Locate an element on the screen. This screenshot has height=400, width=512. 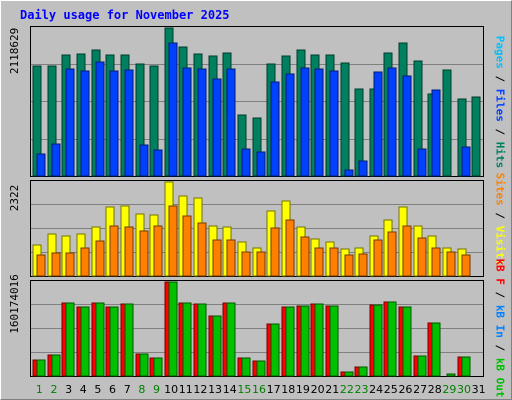
x-tick-label: 14 is located at coordinates (230, 389).